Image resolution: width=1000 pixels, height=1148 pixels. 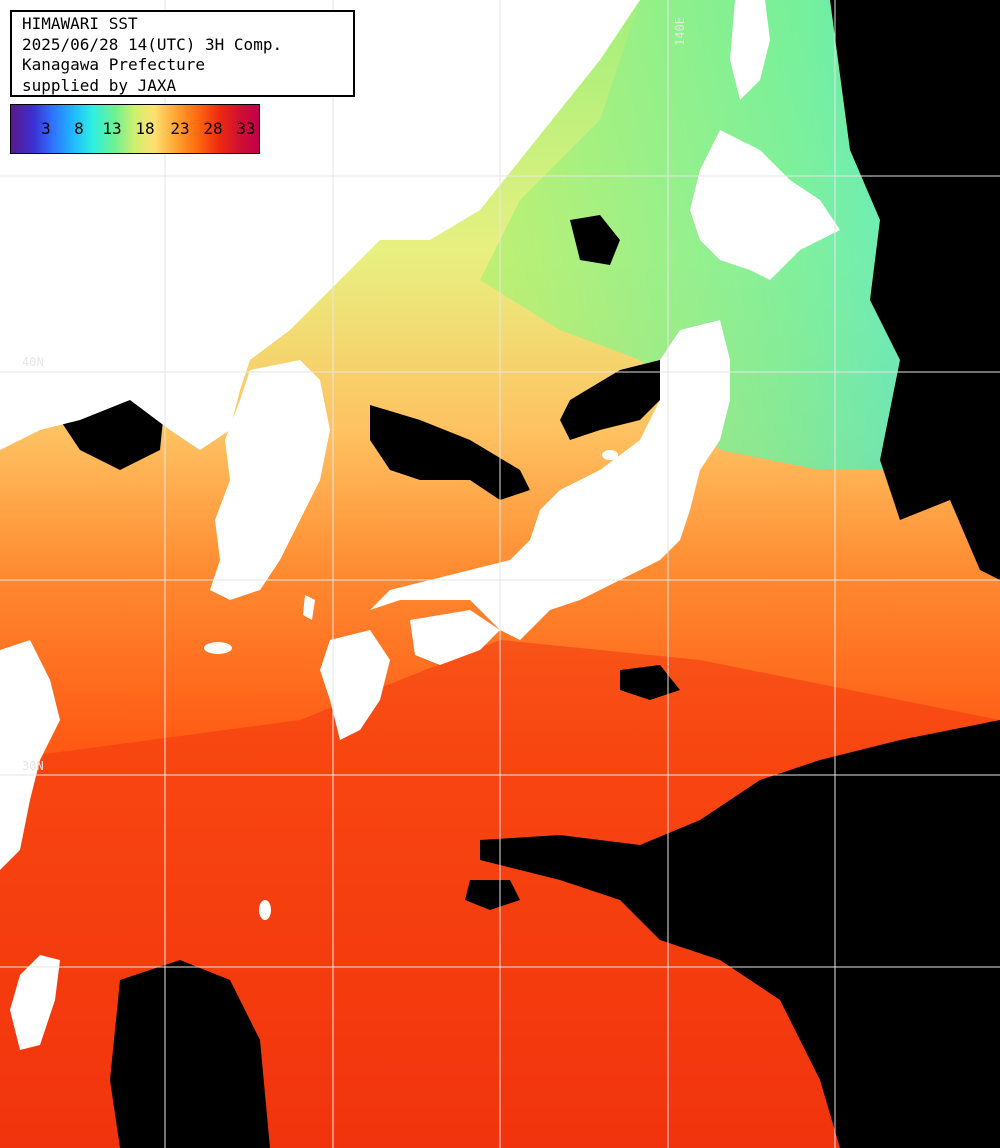 I want to click on legend-label-23: 23, so click(x=180, y=128).